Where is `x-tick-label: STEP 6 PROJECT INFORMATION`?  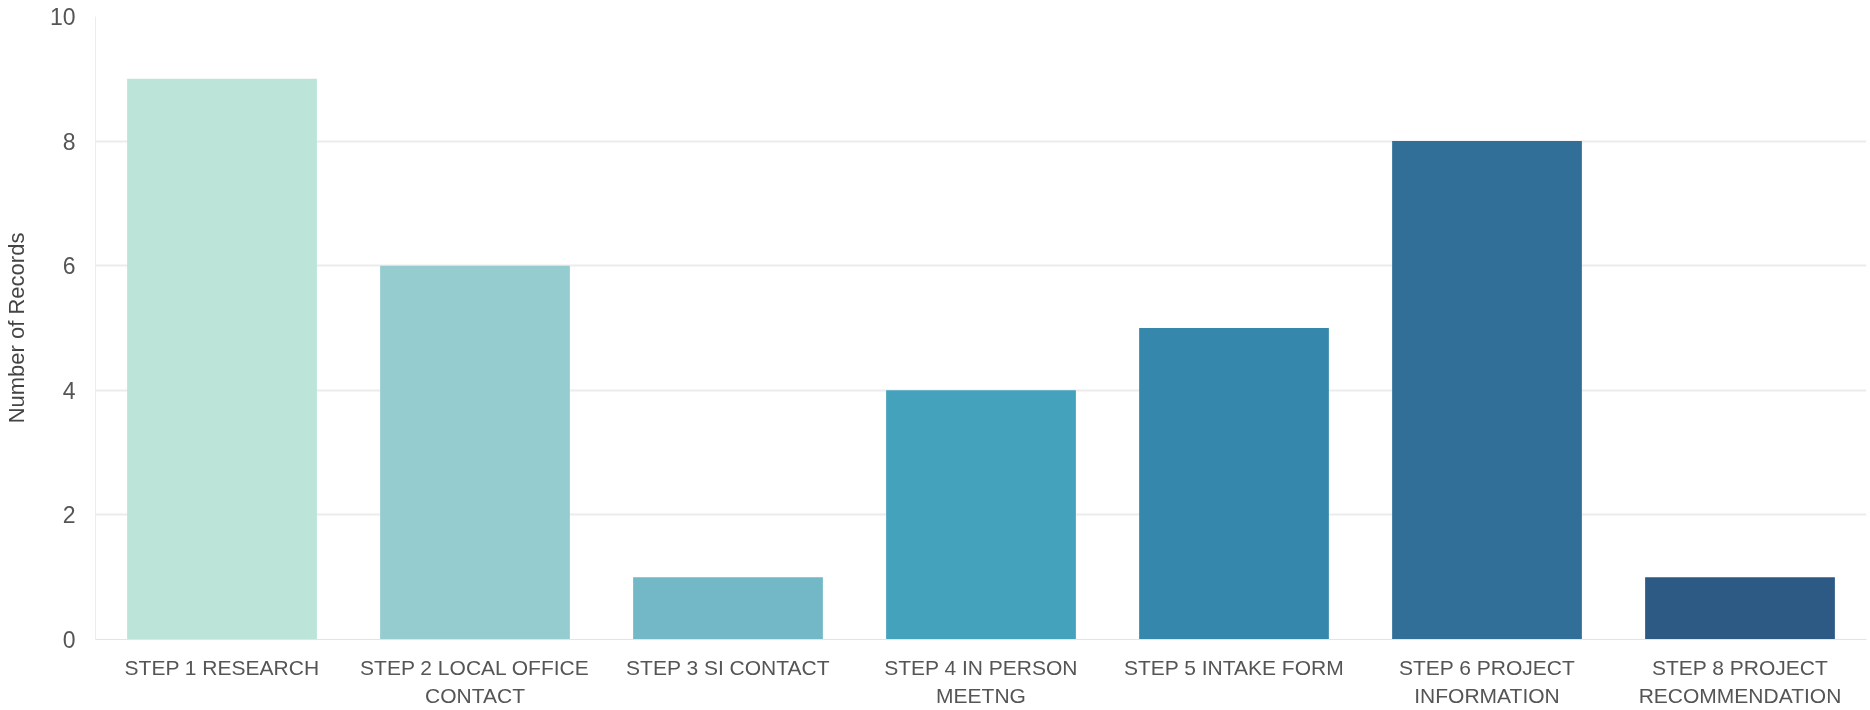
x-tick-label: STEP 6 PROJECT INFORMATION is located at coordinates (1486, 681).